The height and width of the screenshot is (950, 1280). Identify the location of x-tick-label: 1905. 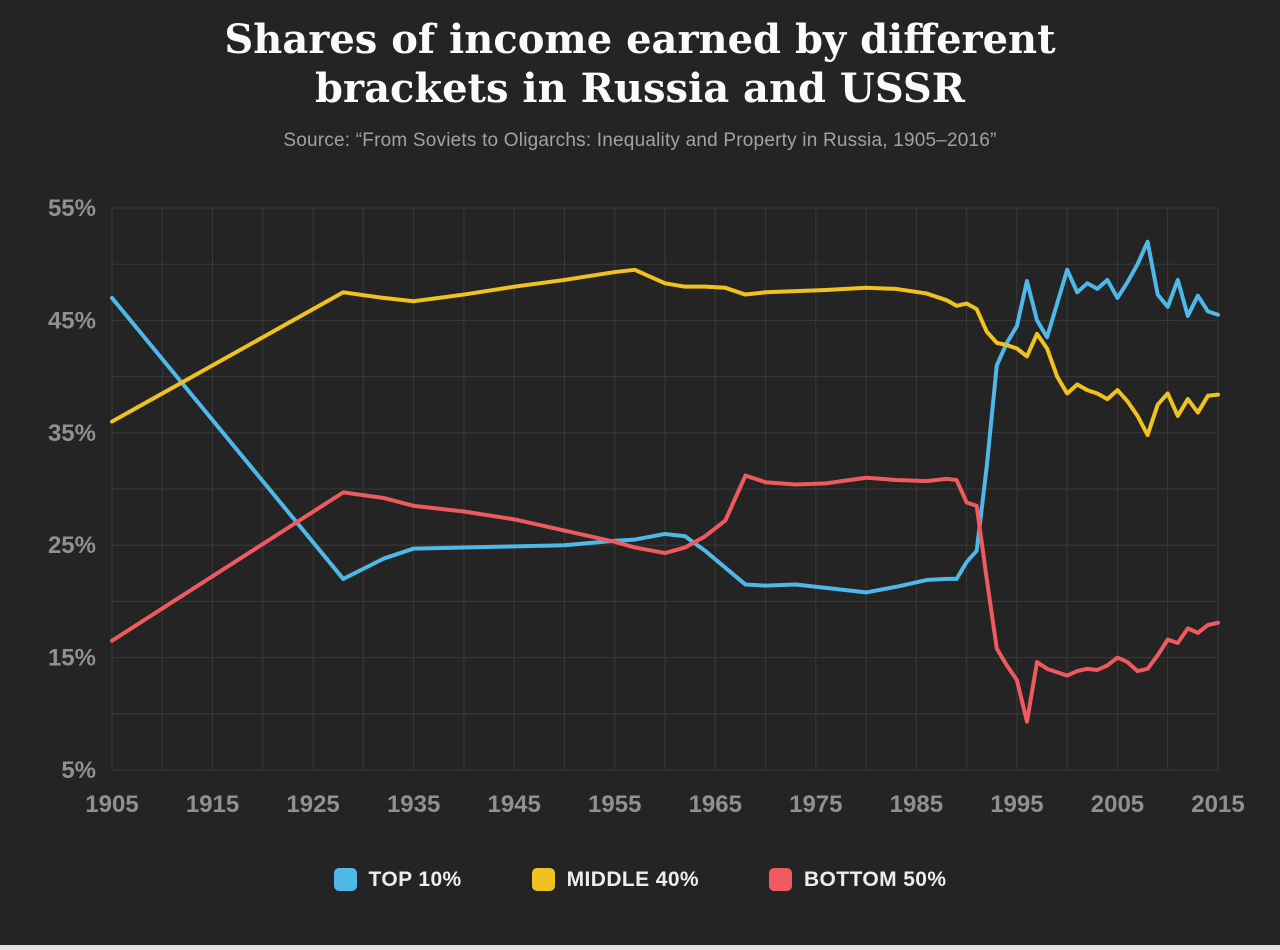
(111, 804).